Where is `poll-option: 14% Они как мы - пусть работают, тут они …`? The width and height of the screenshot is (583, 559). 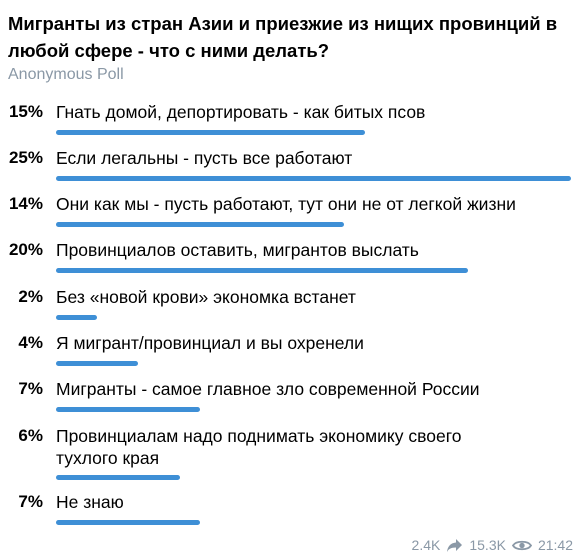
poll-option: 14% Они как мы - пусть работают, тут они … is located at coordinates (291, 210).